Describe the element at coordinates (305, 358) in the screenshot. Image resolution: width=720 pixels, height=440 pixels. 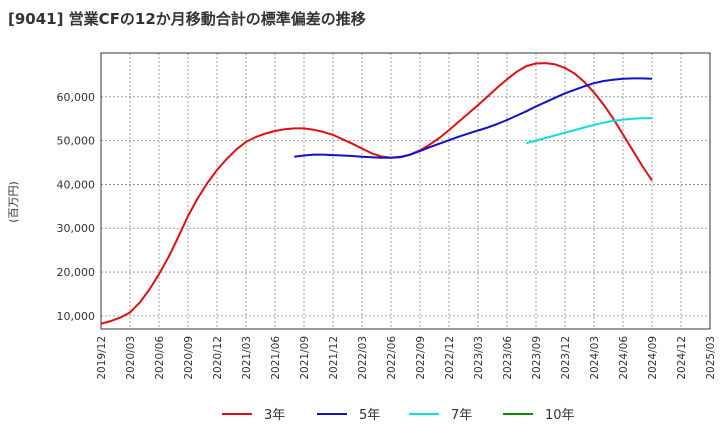
I see `x-tick-label: 2021/09` at that location.